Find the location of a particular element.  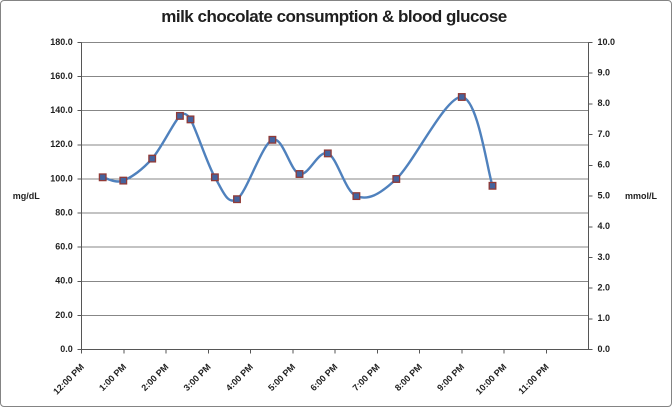

svg-text: 9.0 is located at coordinates (604, 73).